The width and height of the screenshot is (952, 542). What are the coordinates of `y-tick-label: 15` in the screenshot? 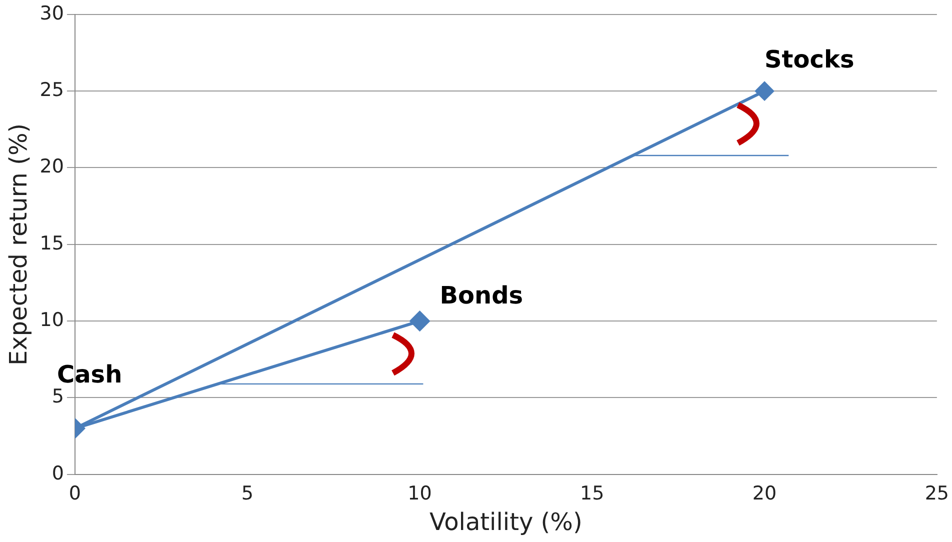 It's located at (52, 243).